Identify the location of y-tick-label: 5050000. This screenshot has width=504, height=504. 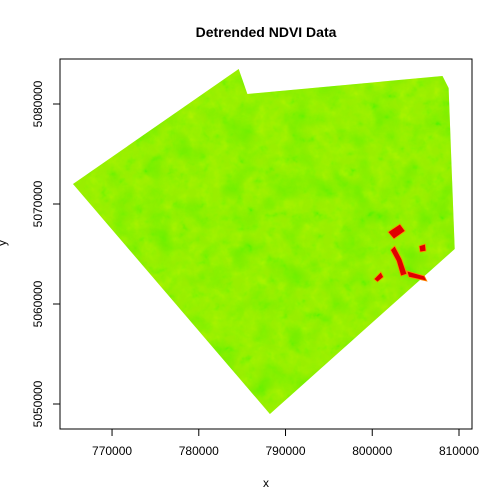
(38, 403).